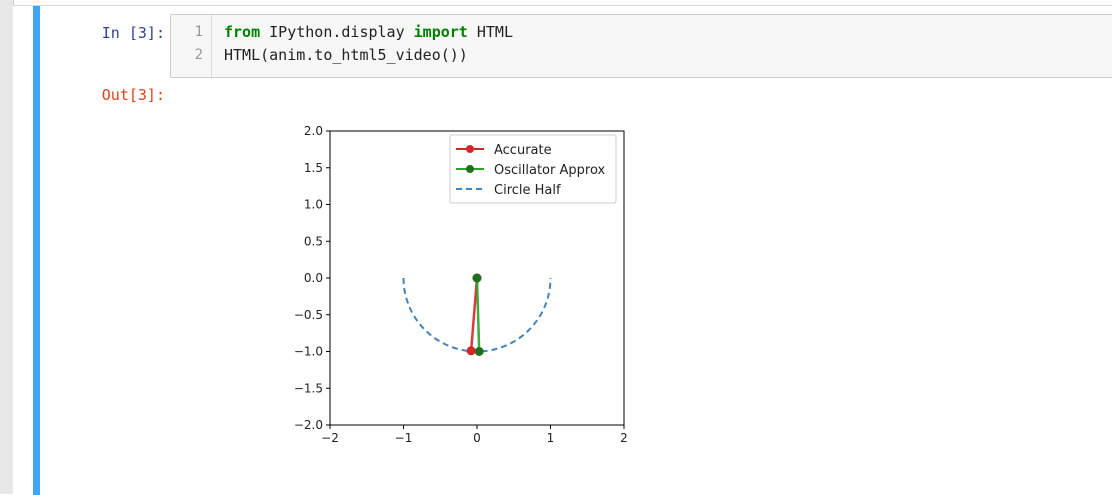 This screenshot has height=495, width=1112. I want to click on legend-label-circle: Circle Half, so click(527, 190).